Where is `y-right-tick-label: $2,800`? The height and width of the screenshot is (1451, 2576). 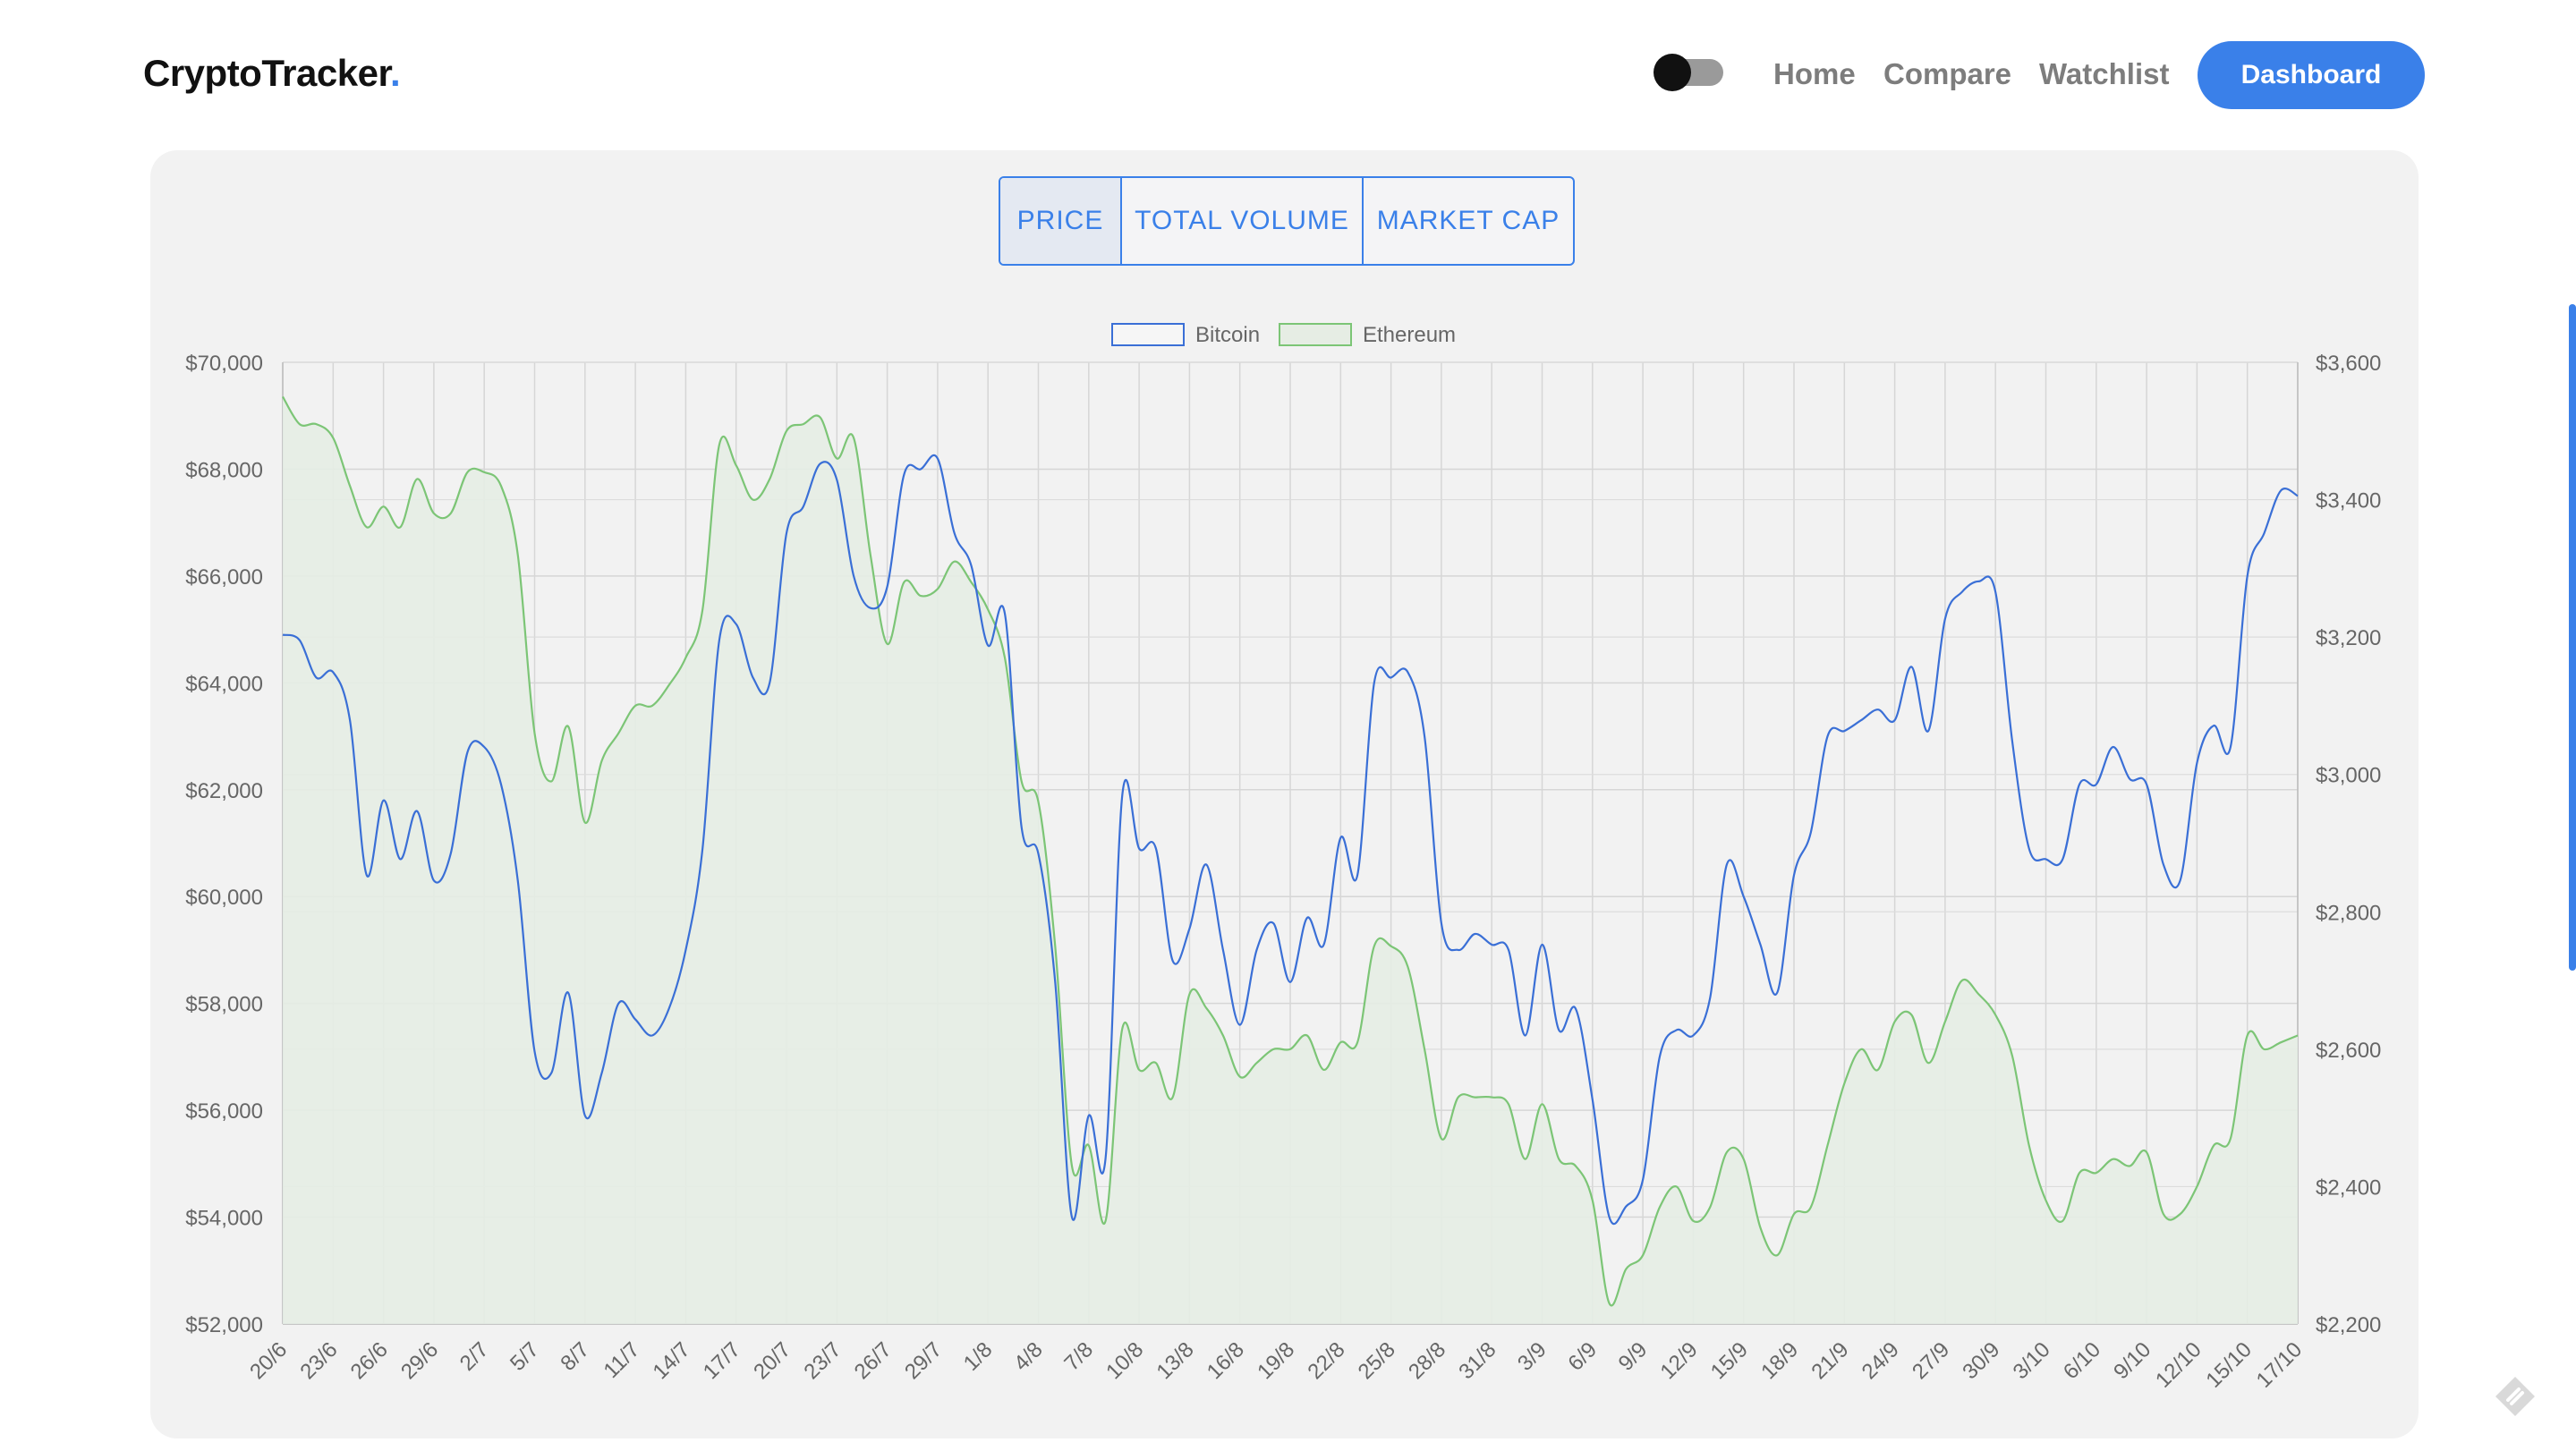
y-right-tick-label: $2,800 is located at coordinates (2348, 913).